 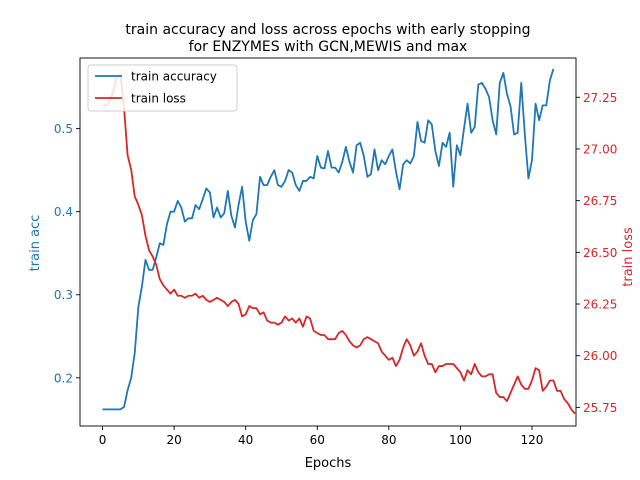 I want to click on x-tick-label: 100, so click(x=460, y=440).